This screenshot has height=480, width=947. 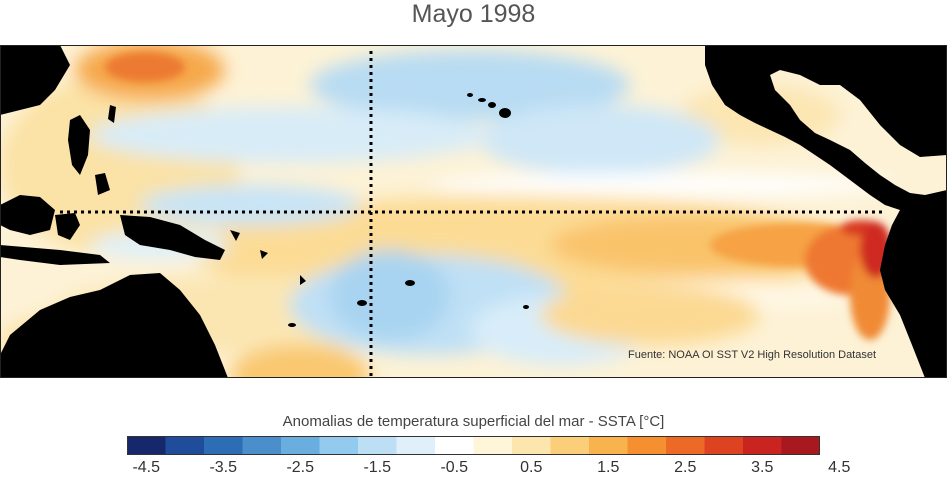 What do you see at coordinates (114, 325) in the screenshot?
I see `land-australia` at bounding box center [114, 325].